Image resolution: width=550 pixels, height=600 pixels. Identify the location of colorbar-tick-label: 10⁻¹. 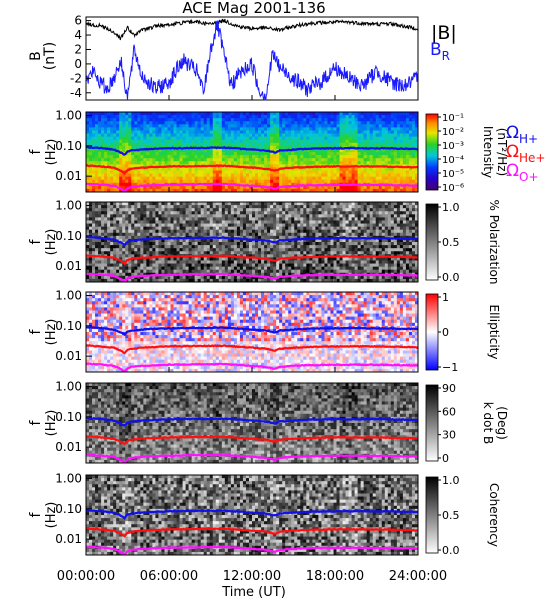
(453, 118).